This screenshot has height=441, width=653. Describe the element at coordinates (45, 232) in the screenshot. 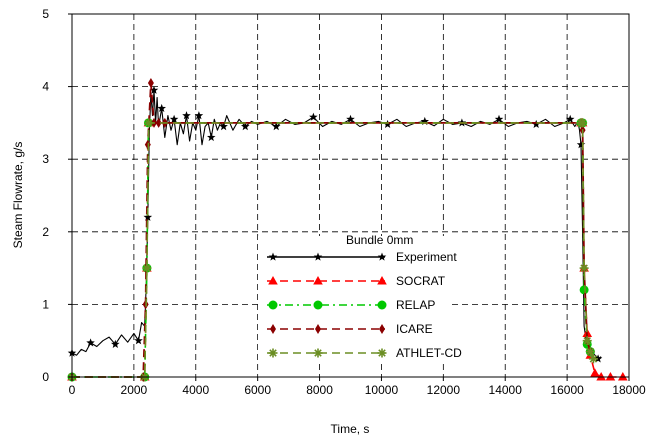

I see `y-tick-label: 2` at that location.